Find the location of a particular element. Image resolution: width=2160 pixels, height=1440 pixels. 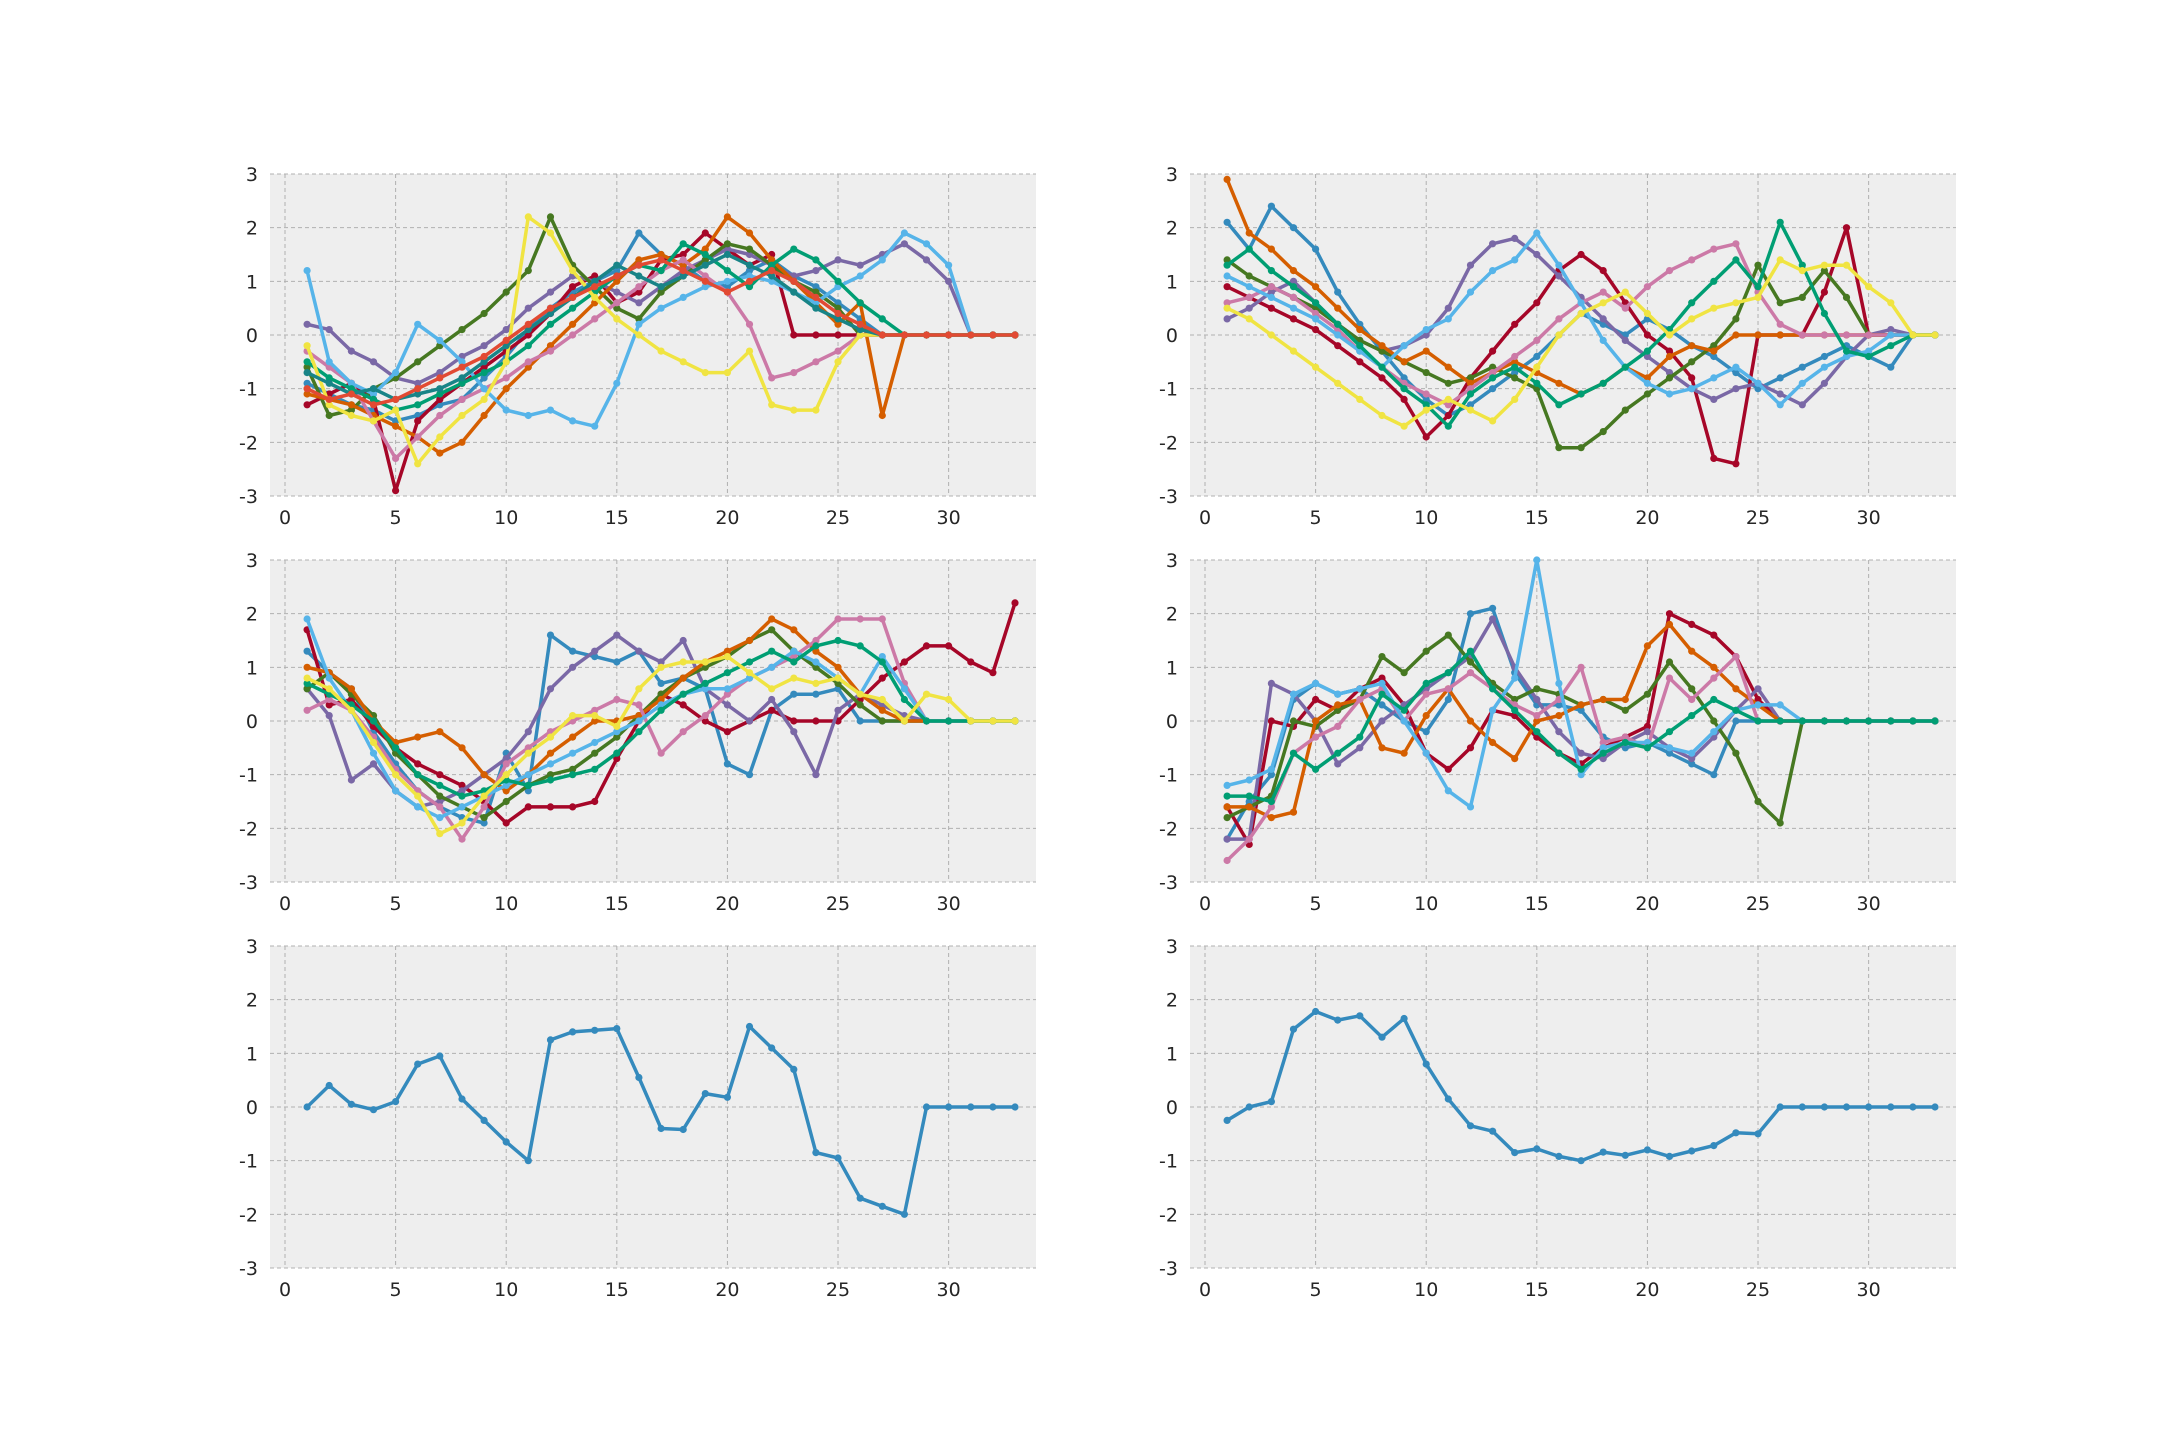

subplot-middle-right: 0 5 10 15 20 25 30 -3 -2 -1 0 1 2 3 is located at coordinates (1557, 732).